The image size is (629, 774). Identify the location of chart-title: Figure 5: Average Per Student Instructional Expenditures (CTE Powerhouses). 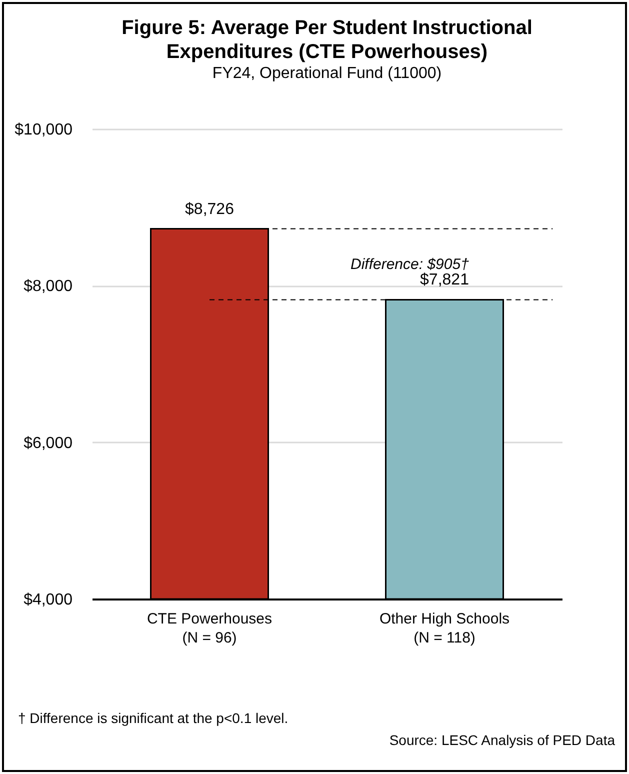
(327, 40).